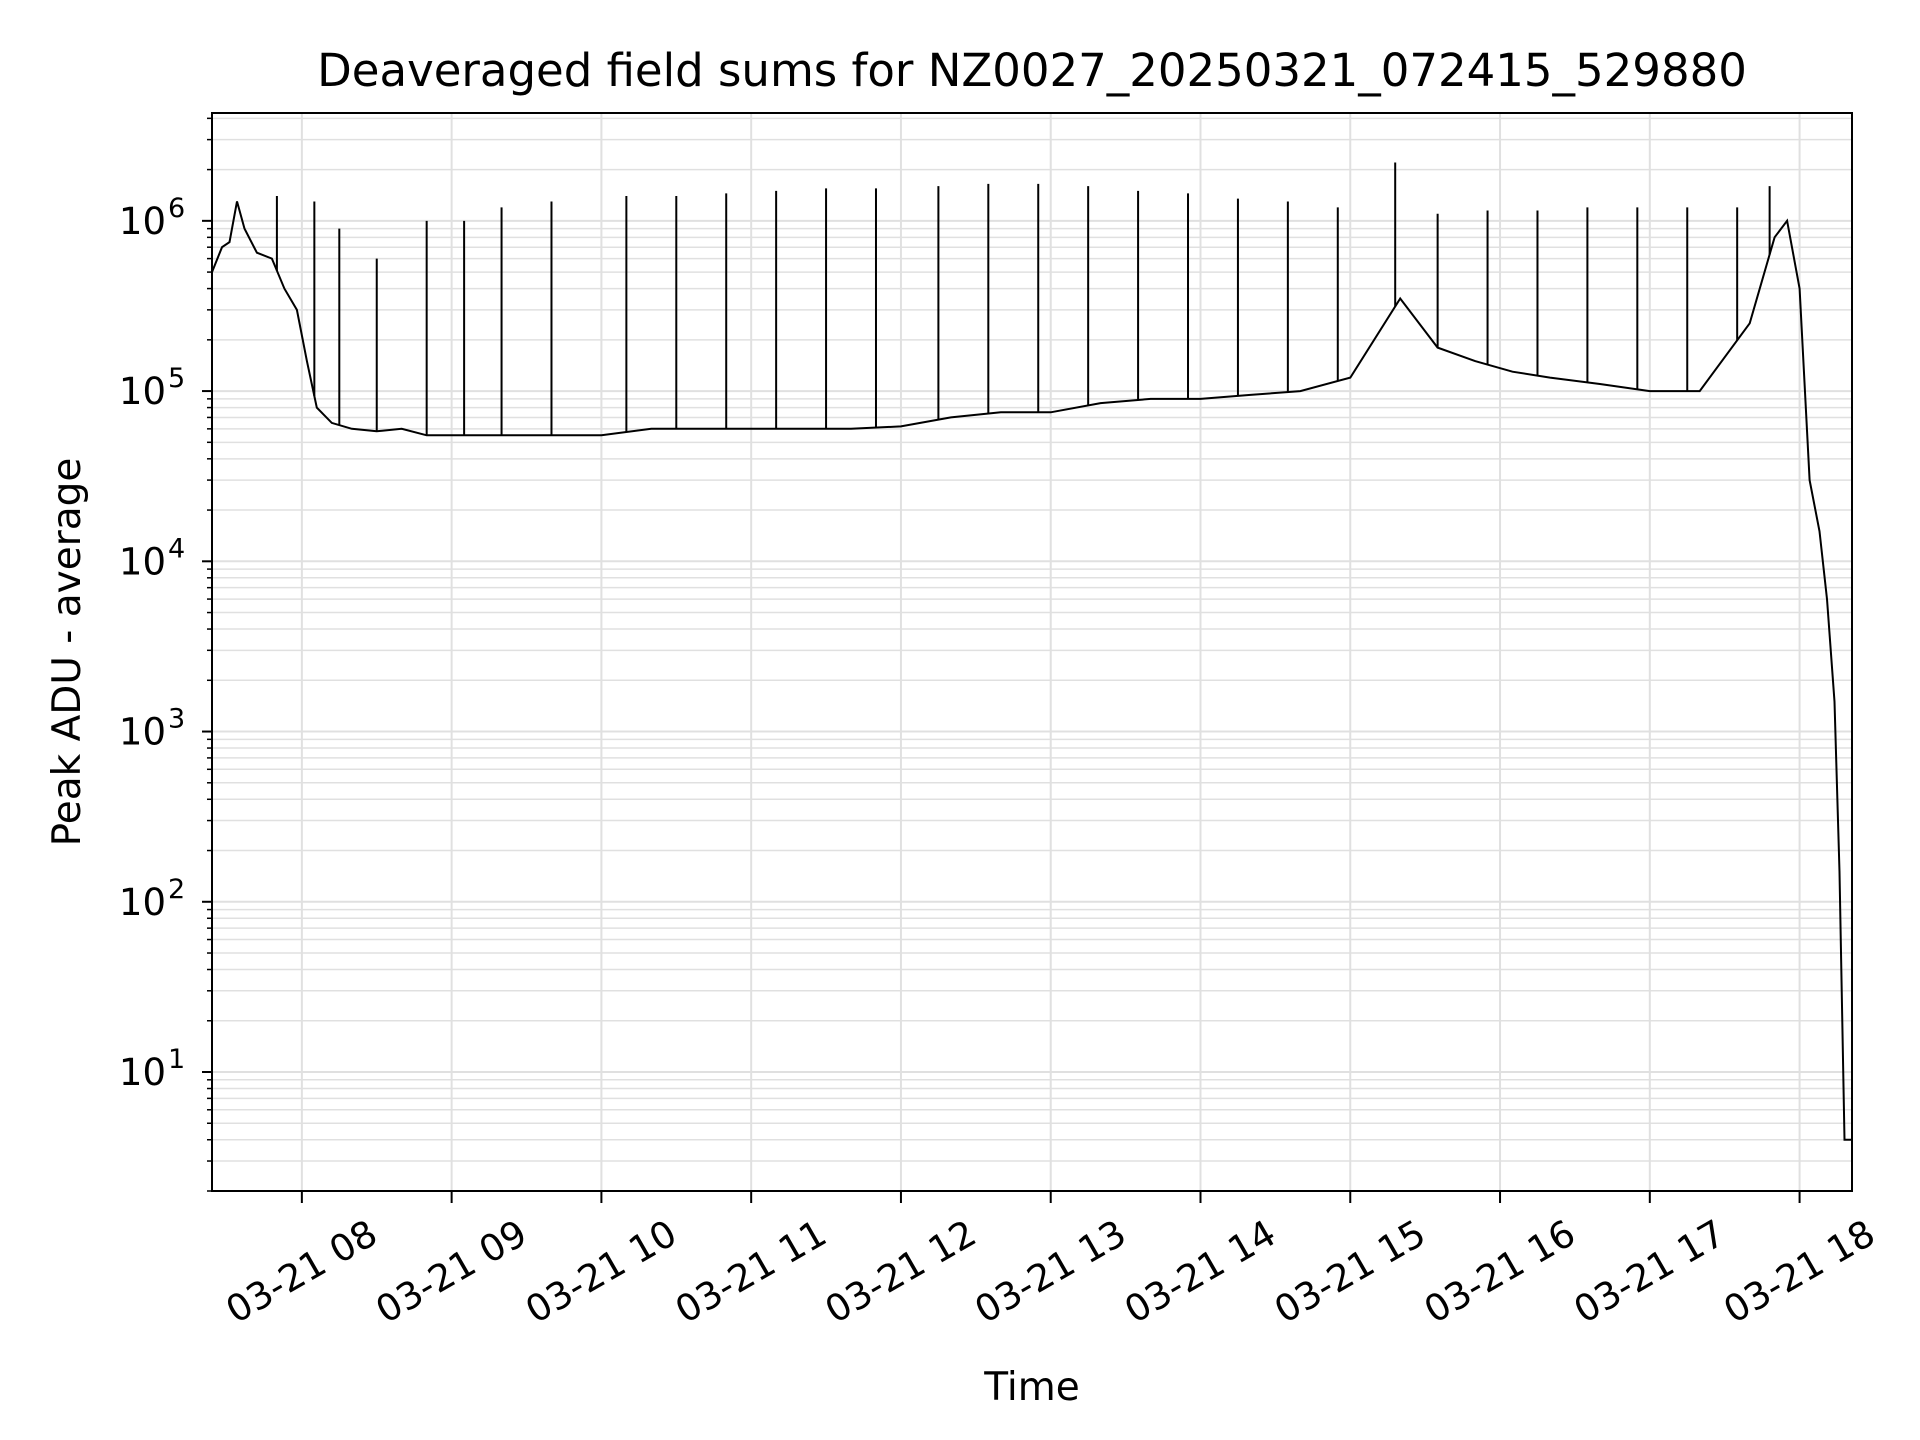 This screenshot has height=1440, width=1920. What do you see at coordinates (1800, 1272) in the screenshot?
I see `x-tick-label: 03-21 18` at bounding box center [1800, 1272].